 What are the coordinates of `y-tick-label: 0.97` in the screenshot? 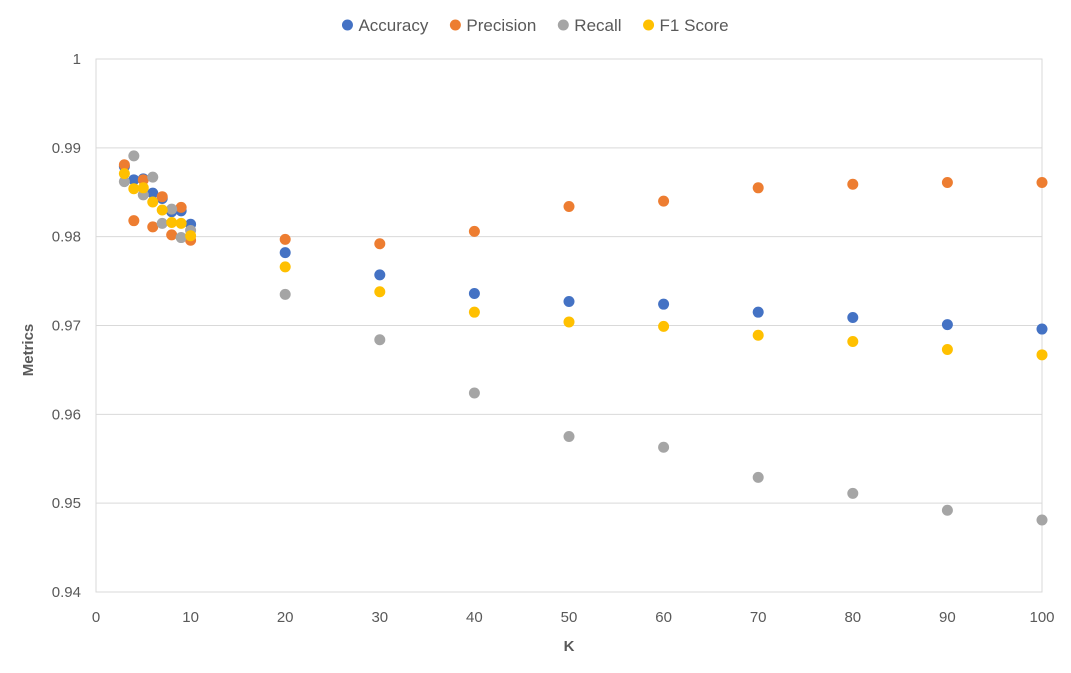 It's located at (66, 326).